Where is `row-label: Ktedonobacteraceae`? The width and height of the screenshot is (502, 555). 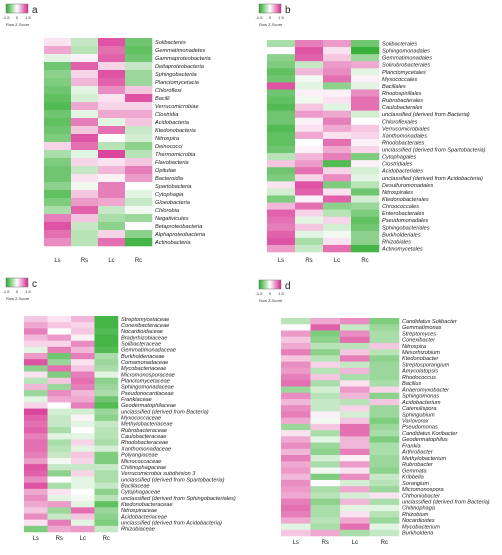
row-label: Ktedonobacteraceae is located at coordinates (147, 505).